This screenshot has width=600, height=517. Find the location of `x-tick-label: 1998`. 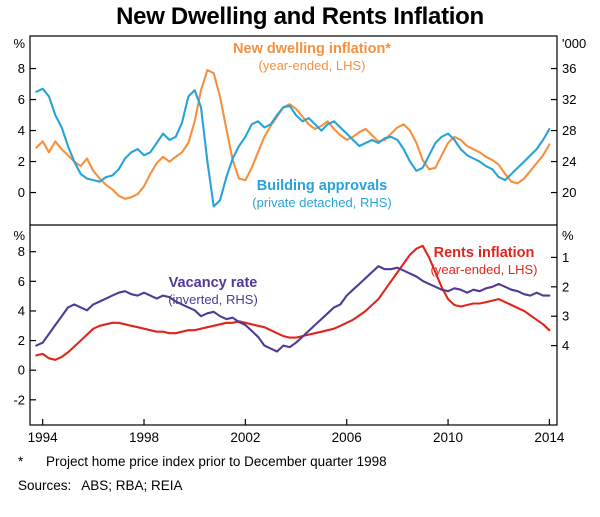

x-tick-label: 1998 is located at coordinates (144, 437).